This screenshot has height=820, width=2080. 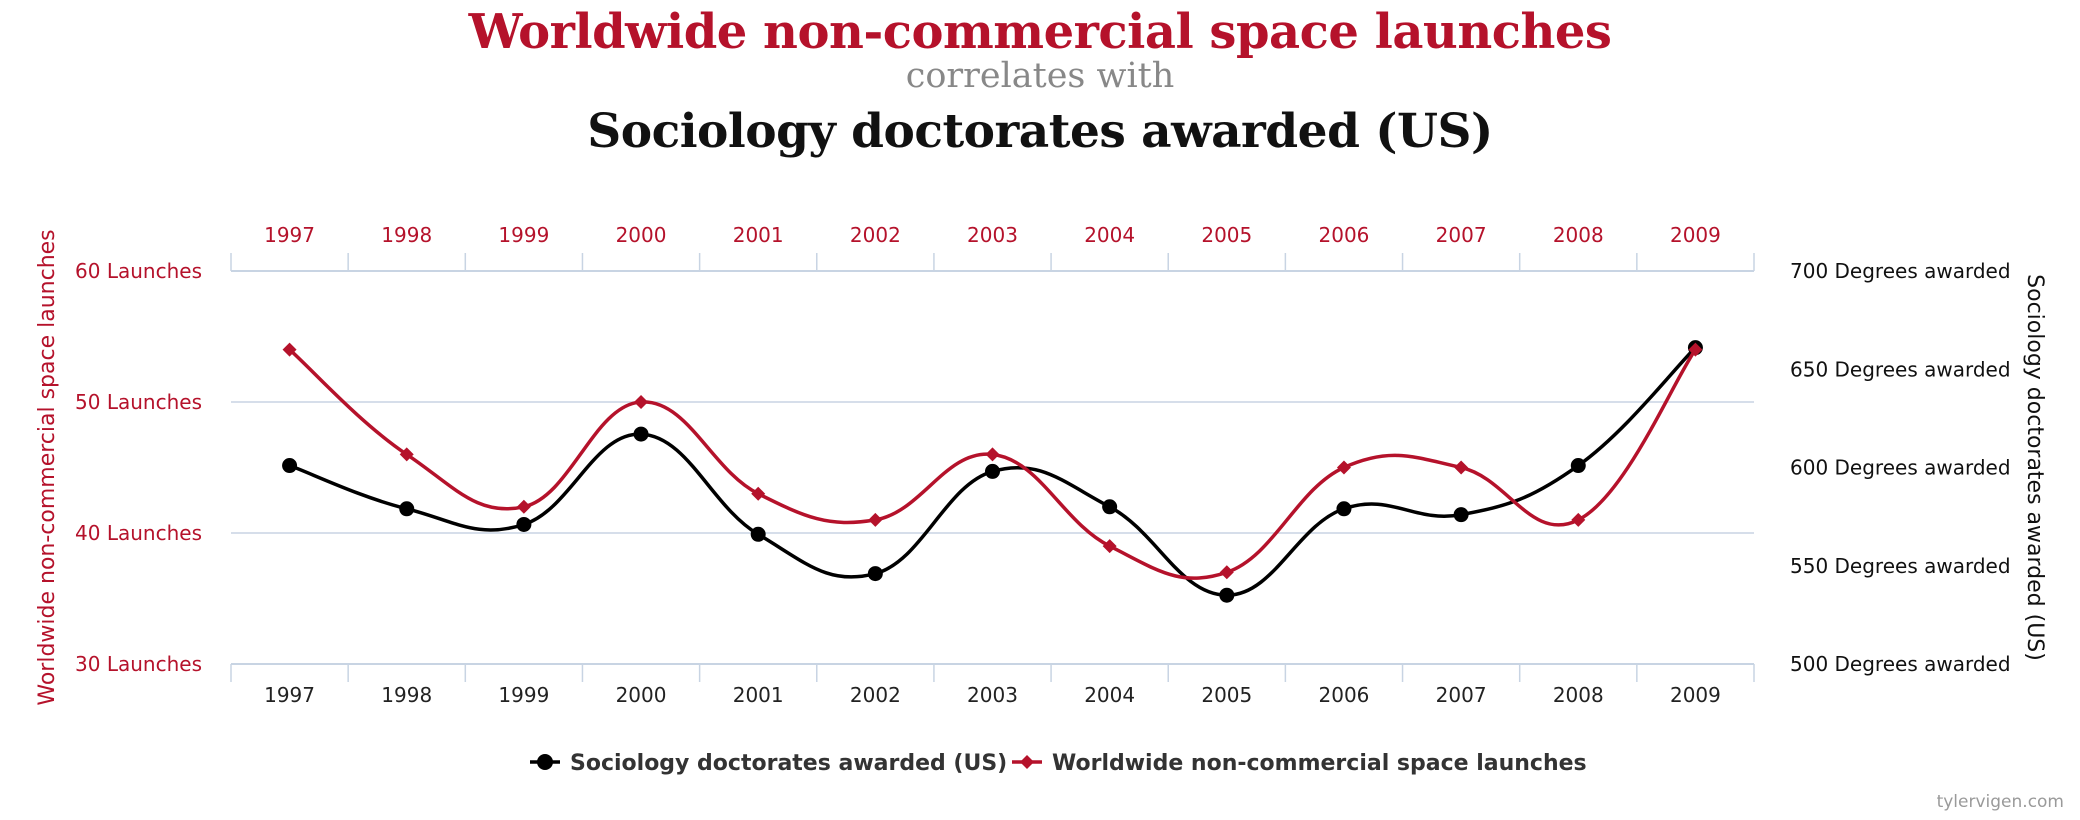 What do you see at coordinates (1319, 763) in the screenshot?
I see `legend-label: Worldwide non-commercial space launches` at bounding box center [1319, 763].